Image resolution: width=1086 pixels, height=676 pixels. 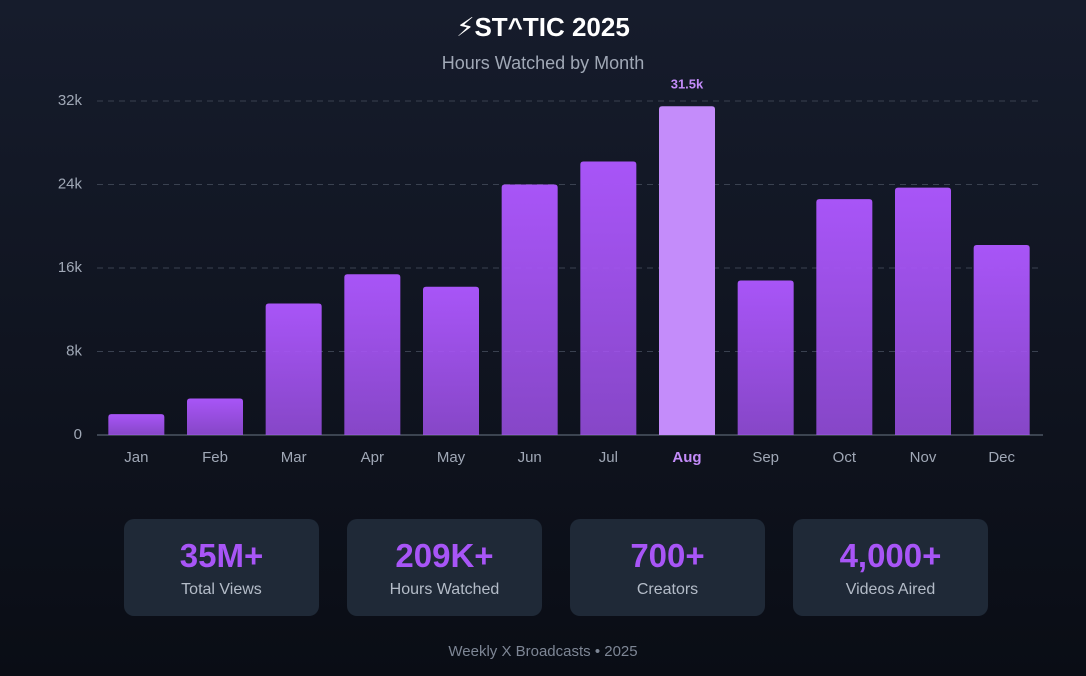 I want to click on x-tick-label: Sep, so click(x=765, y=457).